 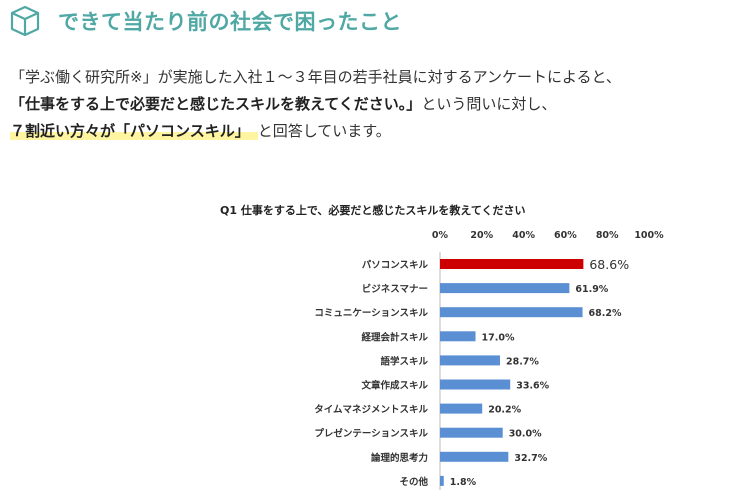 What do you see at coordinates (413, 482) in the screenshot?
I see `category-label: その他` at bounding box center [413, 482].